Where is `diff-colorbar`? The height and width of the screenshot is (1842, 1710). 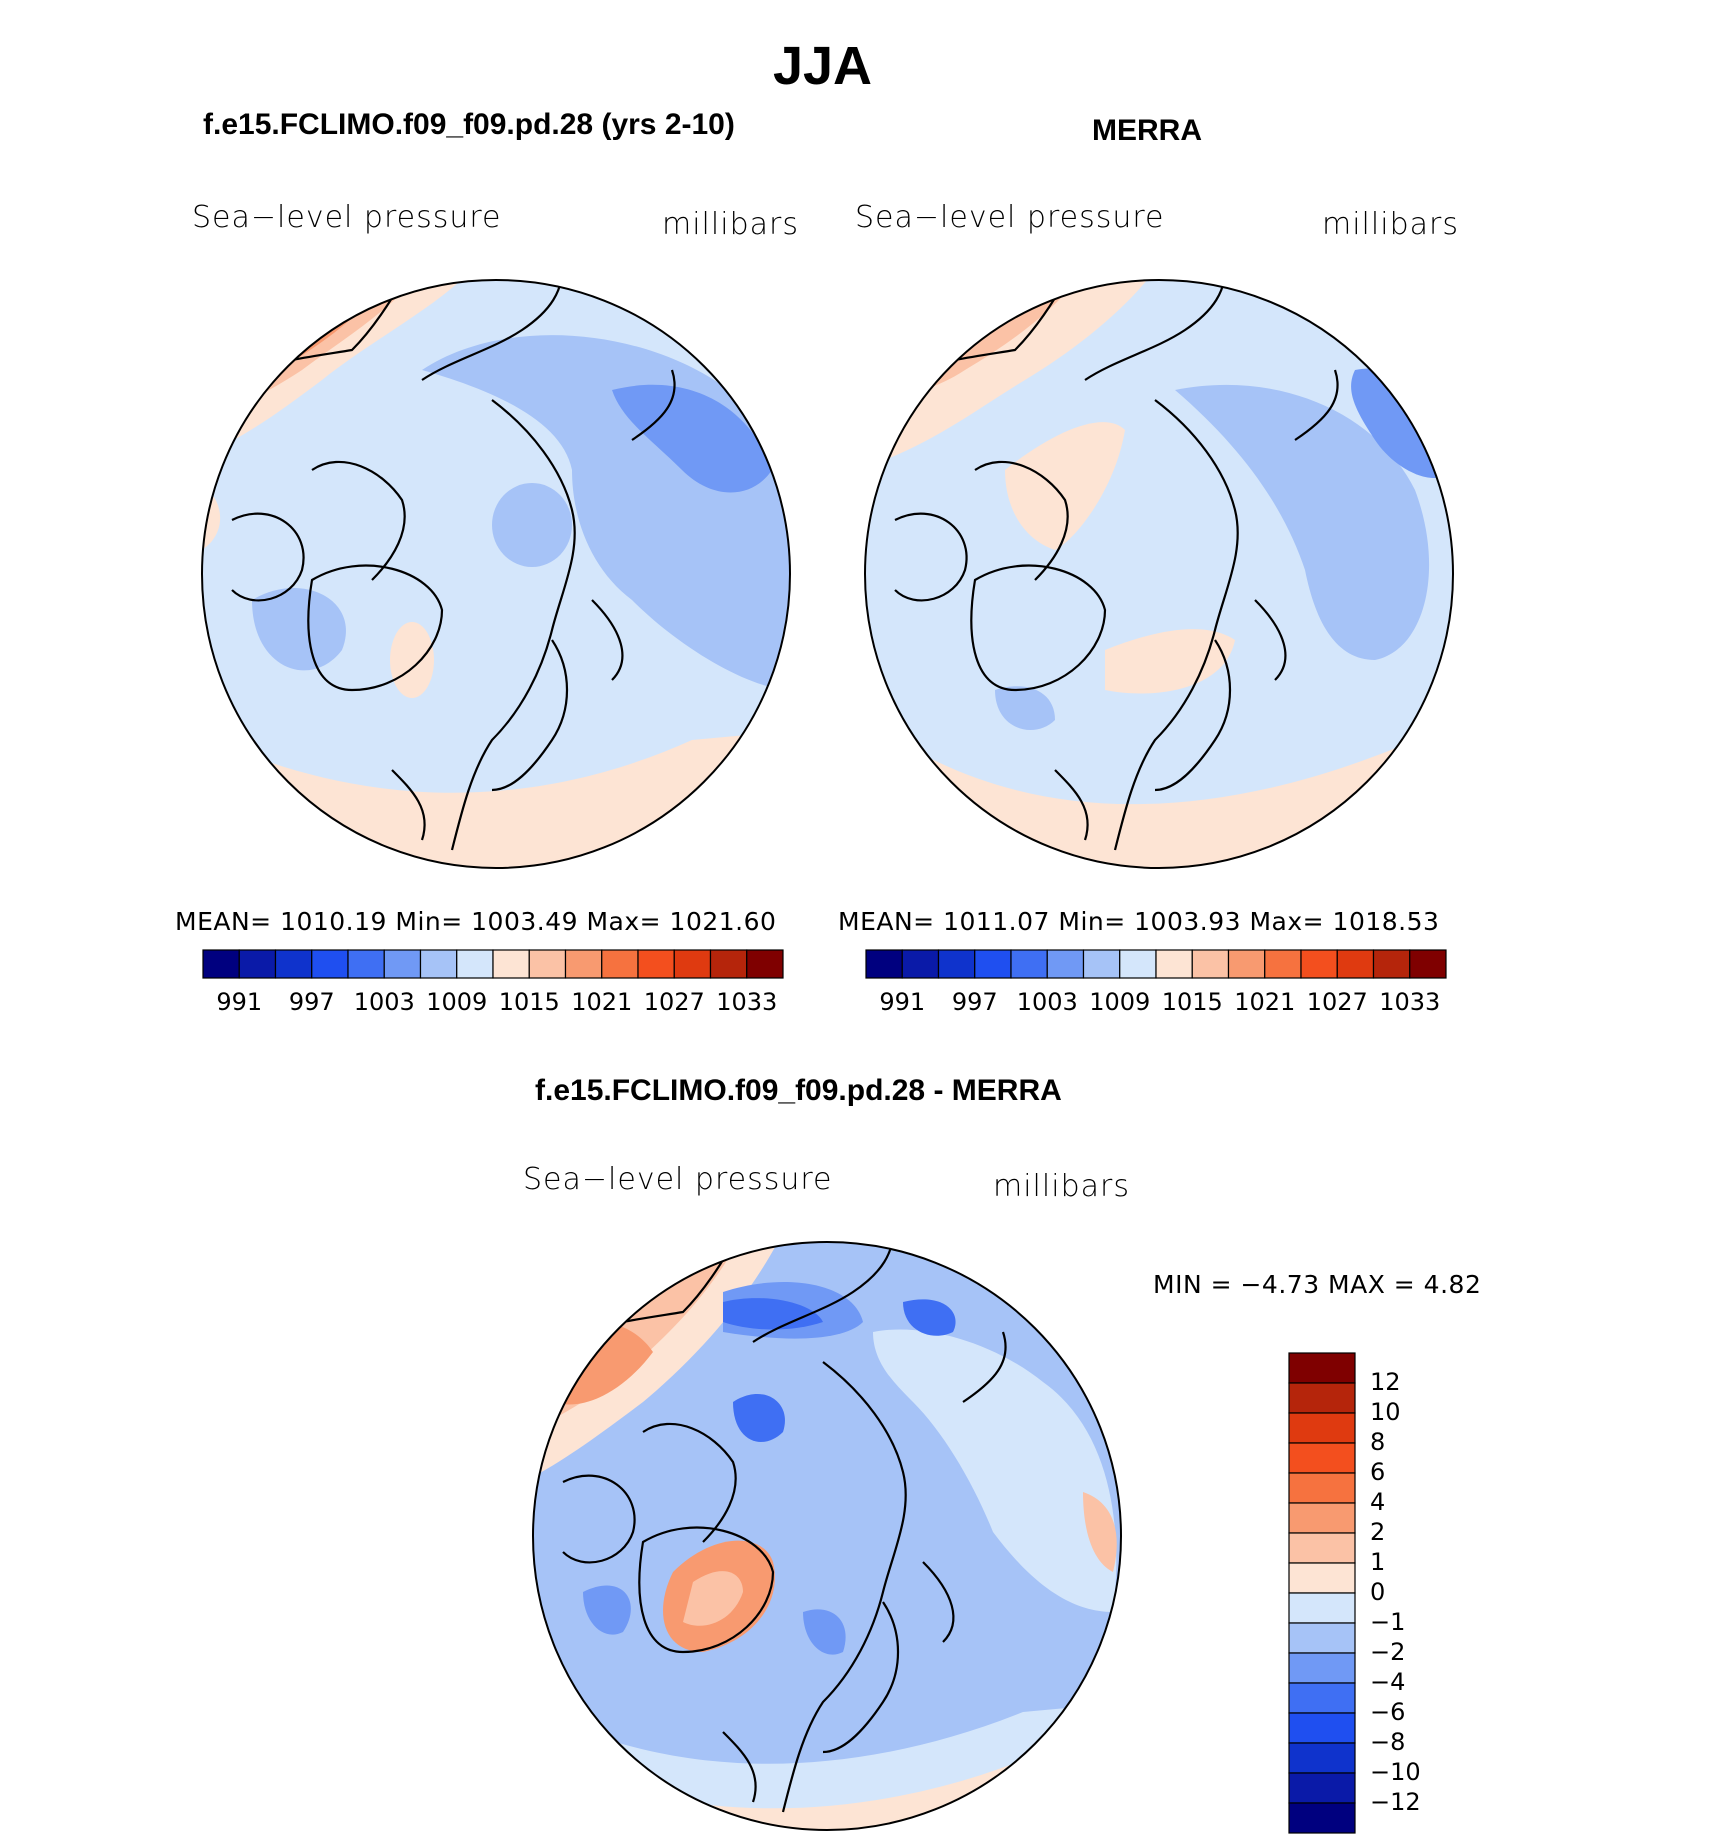
diff-colorbar is located at coordinates (1322, 1593).